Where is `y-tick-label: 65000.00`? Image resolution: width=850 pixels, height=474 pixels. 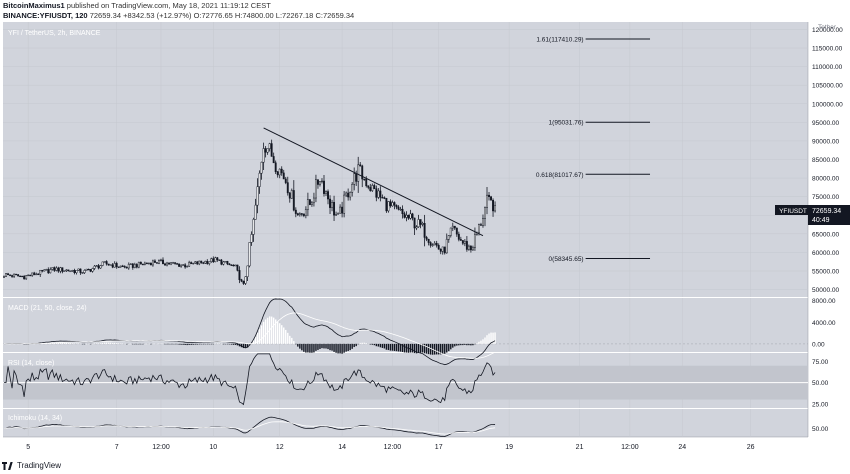 y-tick-label: 65000.00 is located at coordinates (825, 234).